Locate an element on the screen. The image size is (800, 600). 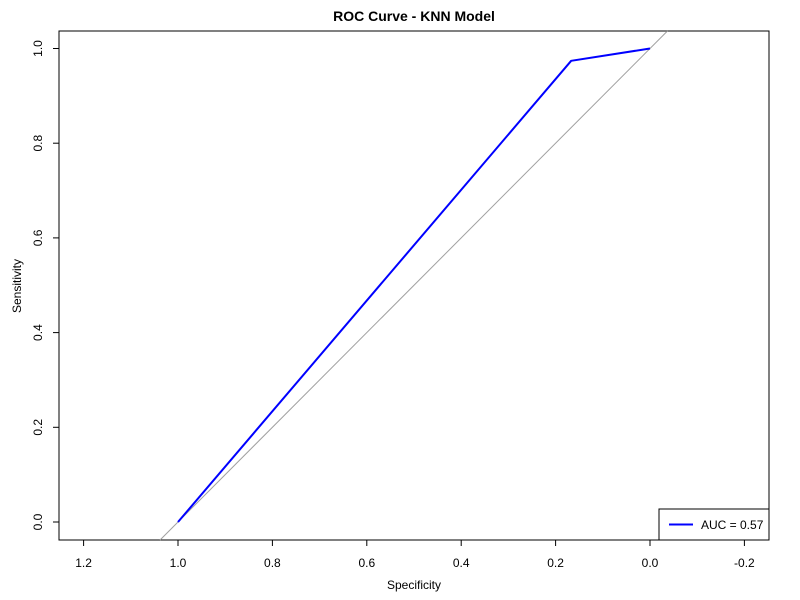
y-axis-label: Sensitivity is located at coordinates (17, 286).